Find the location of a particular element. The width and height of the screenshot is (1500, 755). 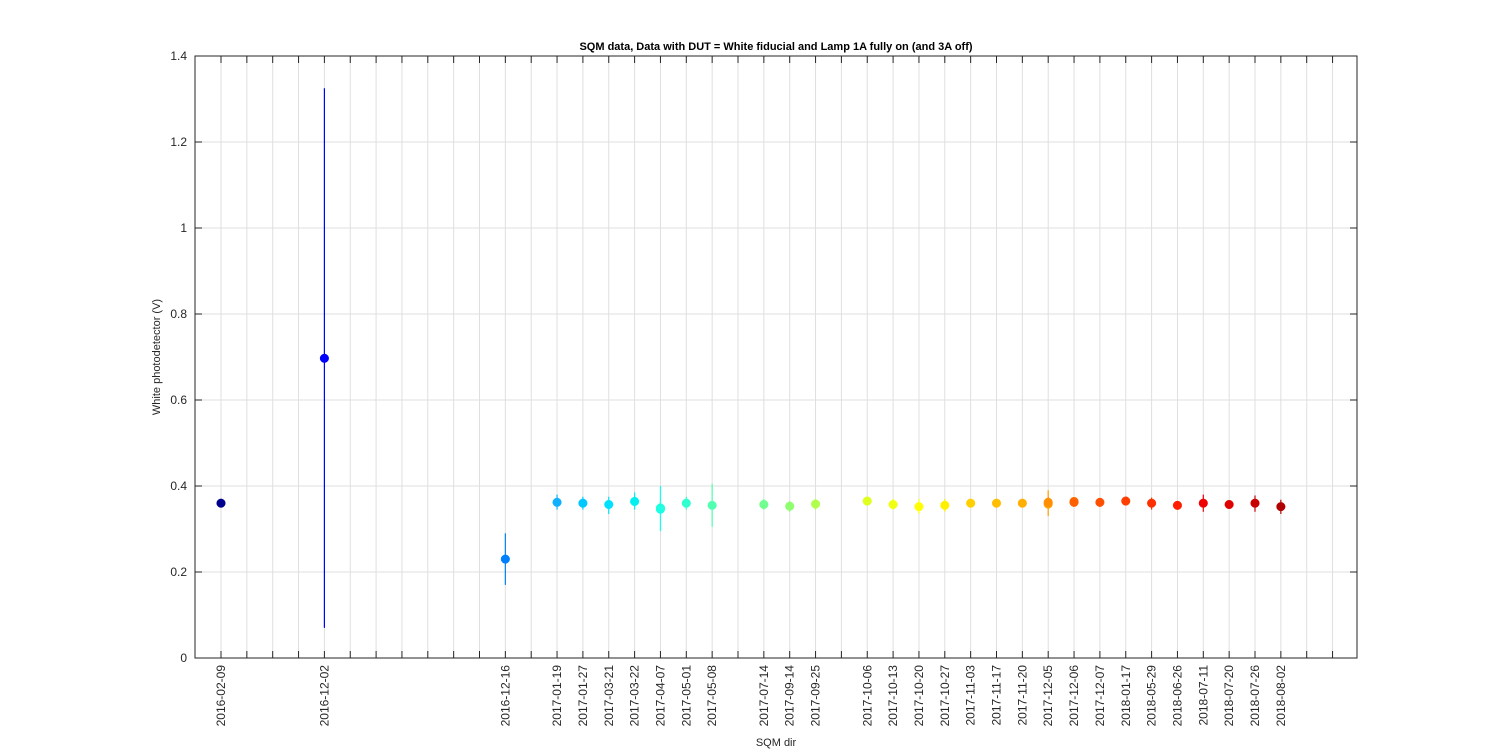

x-tick-label: 2016-02-09 is located at coordinates (221, 696).